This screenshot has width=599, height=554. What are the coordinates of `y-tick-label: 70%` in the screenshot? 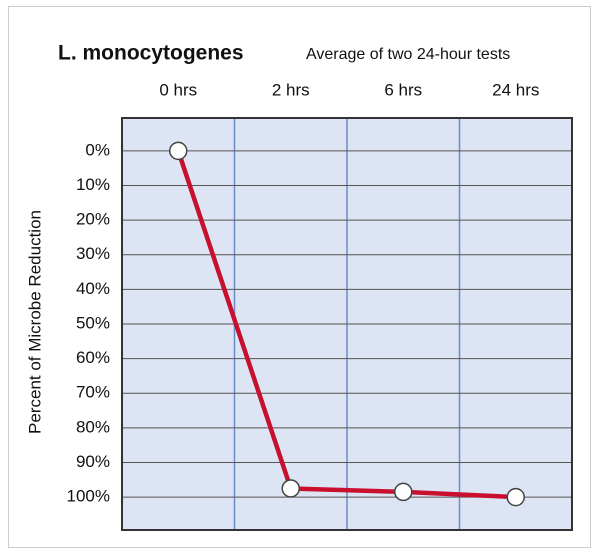 It's located at (93, 392).